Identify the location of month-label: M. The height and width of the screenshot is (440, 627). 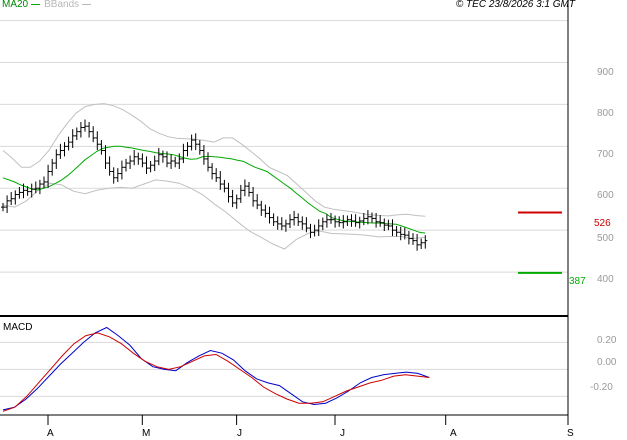
(146, 433).